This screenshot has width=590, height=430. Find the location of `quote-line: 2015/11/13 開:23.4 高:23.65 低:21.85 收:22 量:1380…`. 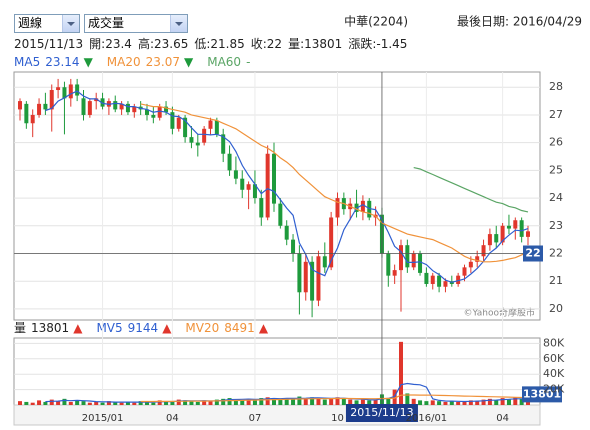

quote-line: 2015/11/13 開:23.4 高:23.65 低:21.85 收:22 量:1380… is located at coordinates (210, 43).